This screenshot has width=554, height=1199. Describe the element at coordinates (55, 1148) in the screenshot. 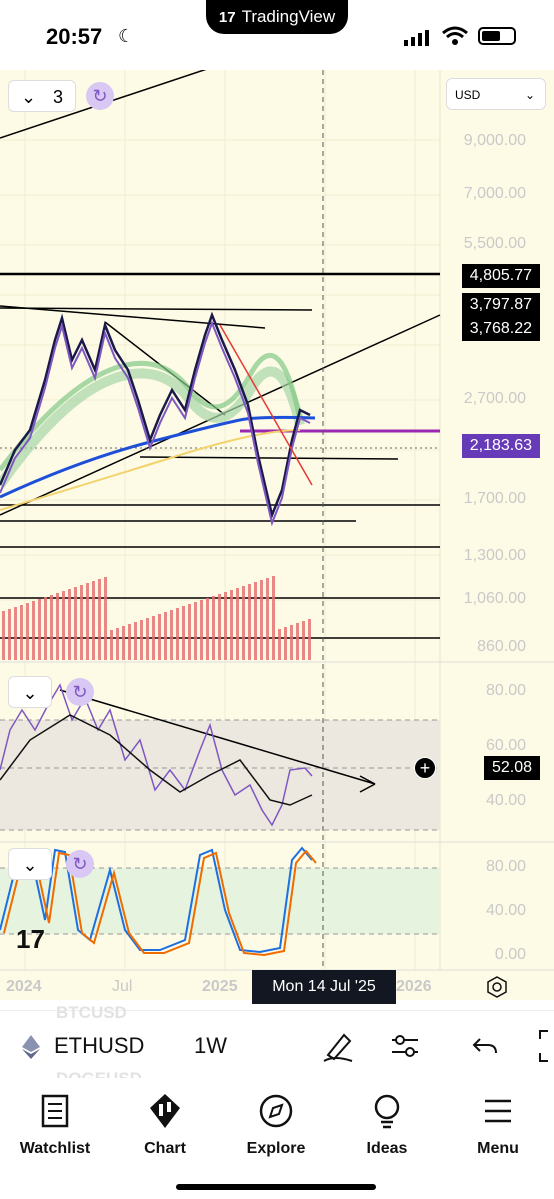

I see `tab-label: Watchlist` at that location.